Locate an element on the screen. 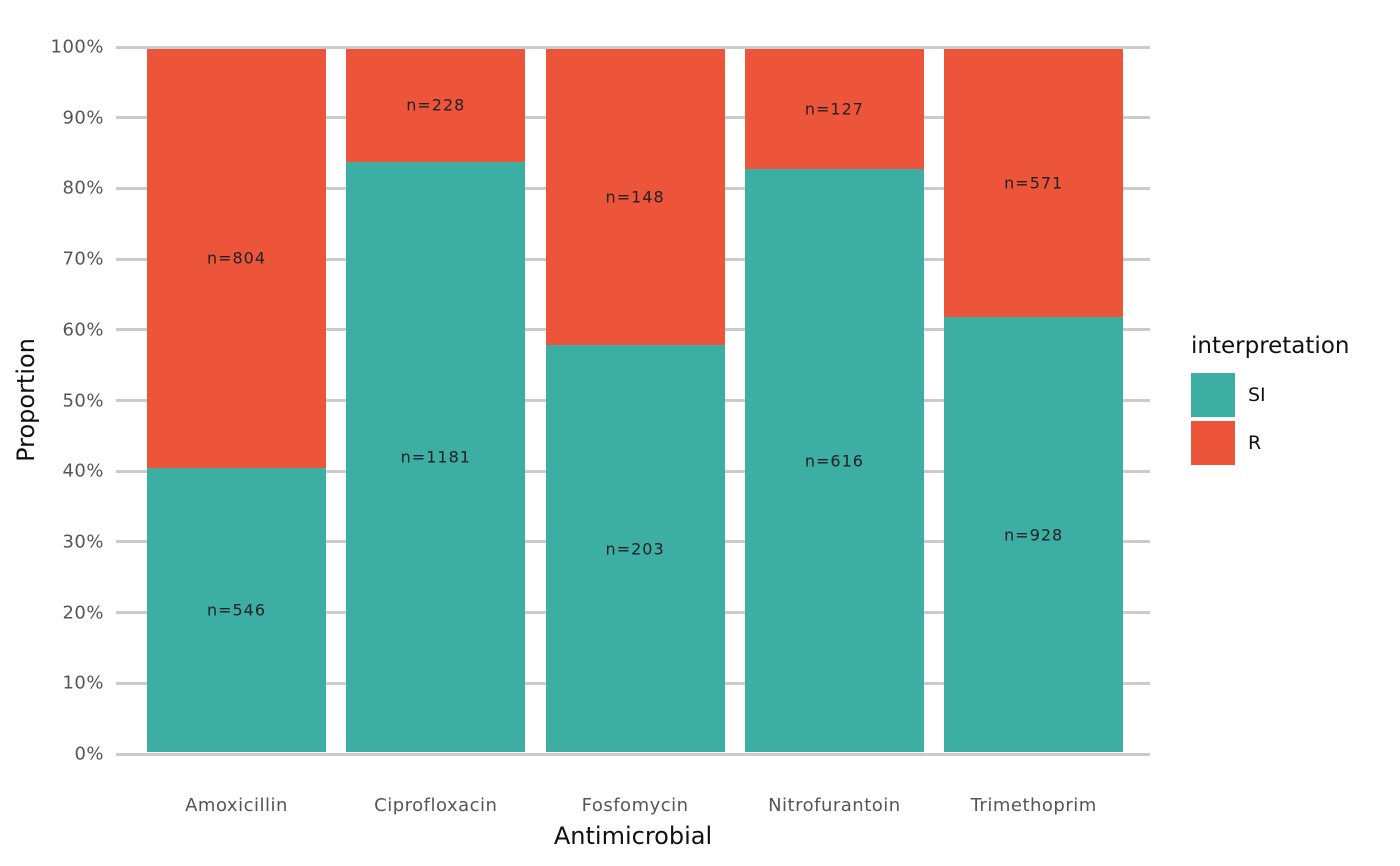 This screenshot has width=1400, height=866. y-tick-label: 60% is located at coordinates (83, 330).